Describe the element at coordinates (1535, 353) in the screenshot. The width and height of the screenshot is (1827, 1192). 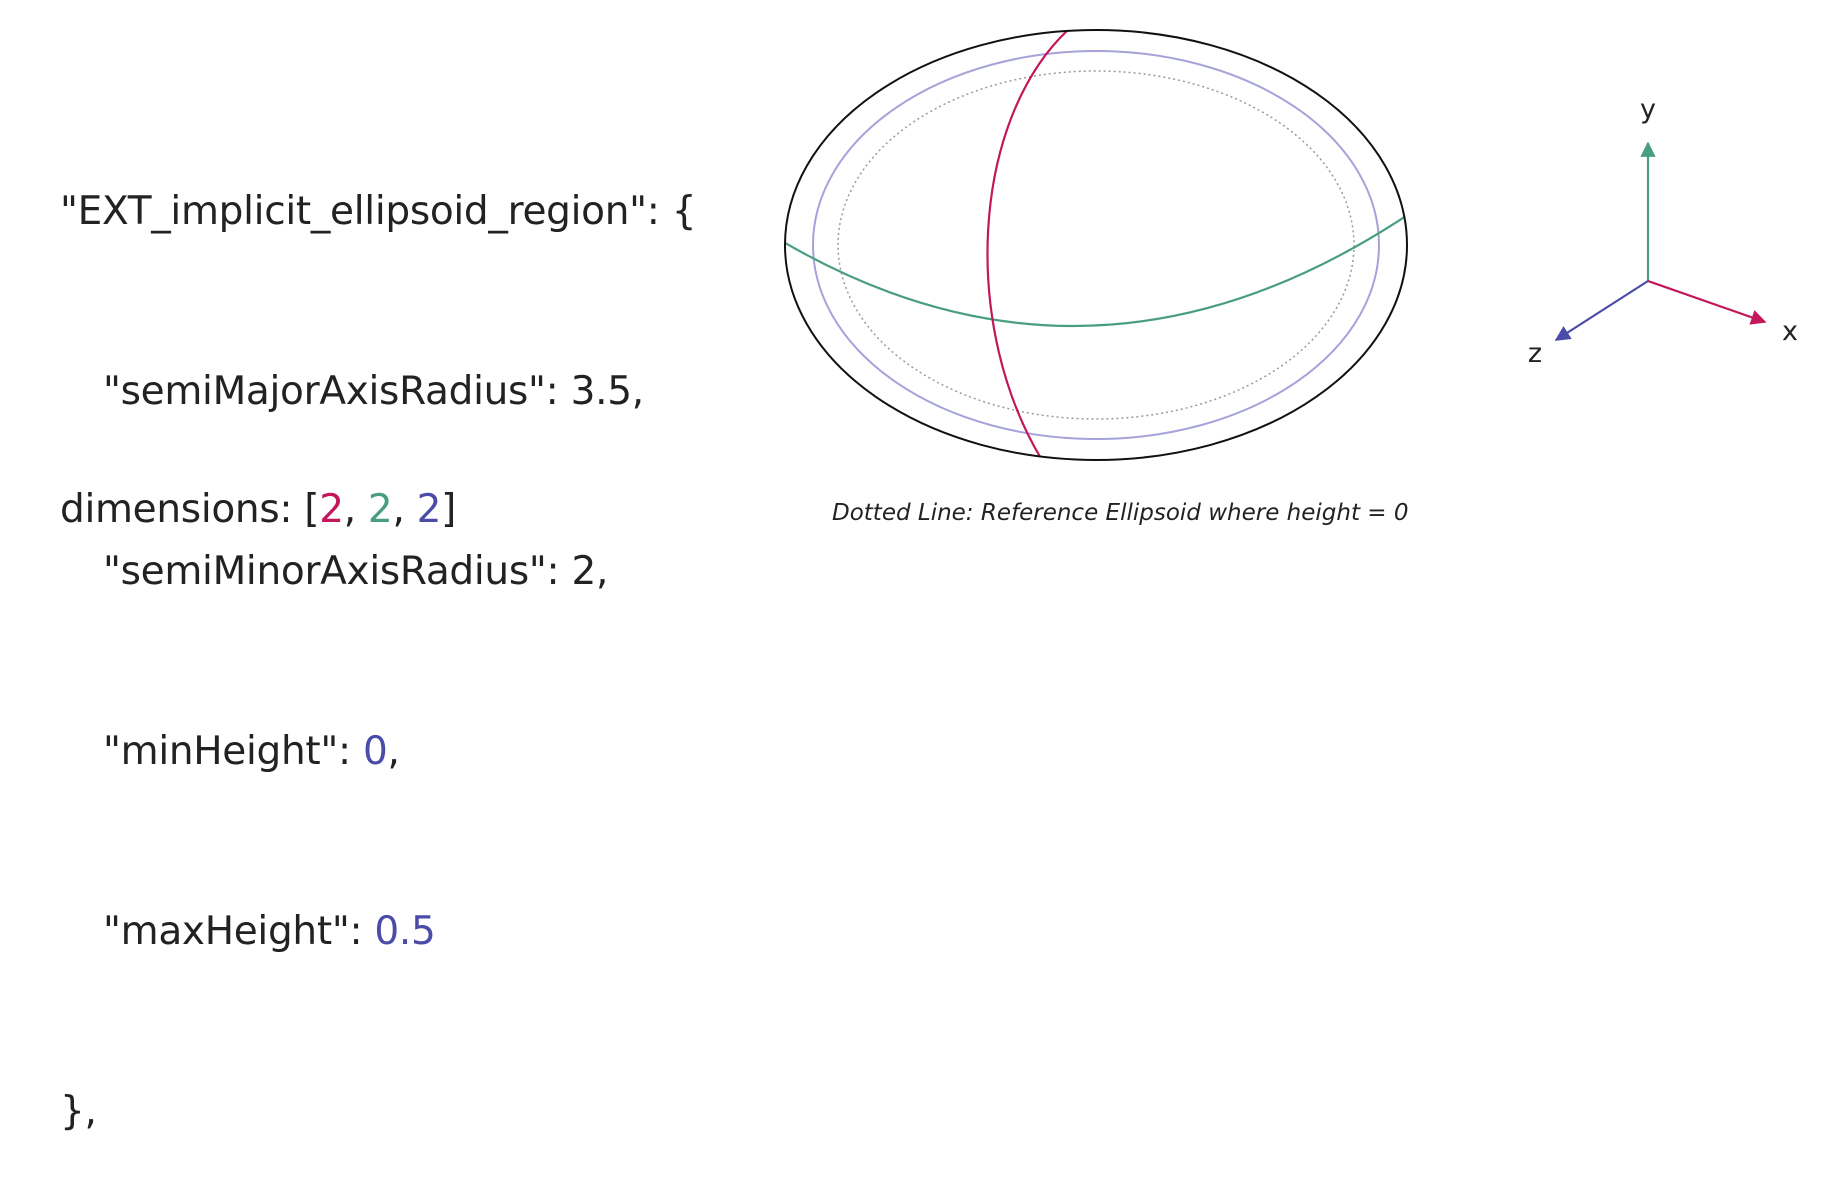
I see `z-axis-label: z` at that location.